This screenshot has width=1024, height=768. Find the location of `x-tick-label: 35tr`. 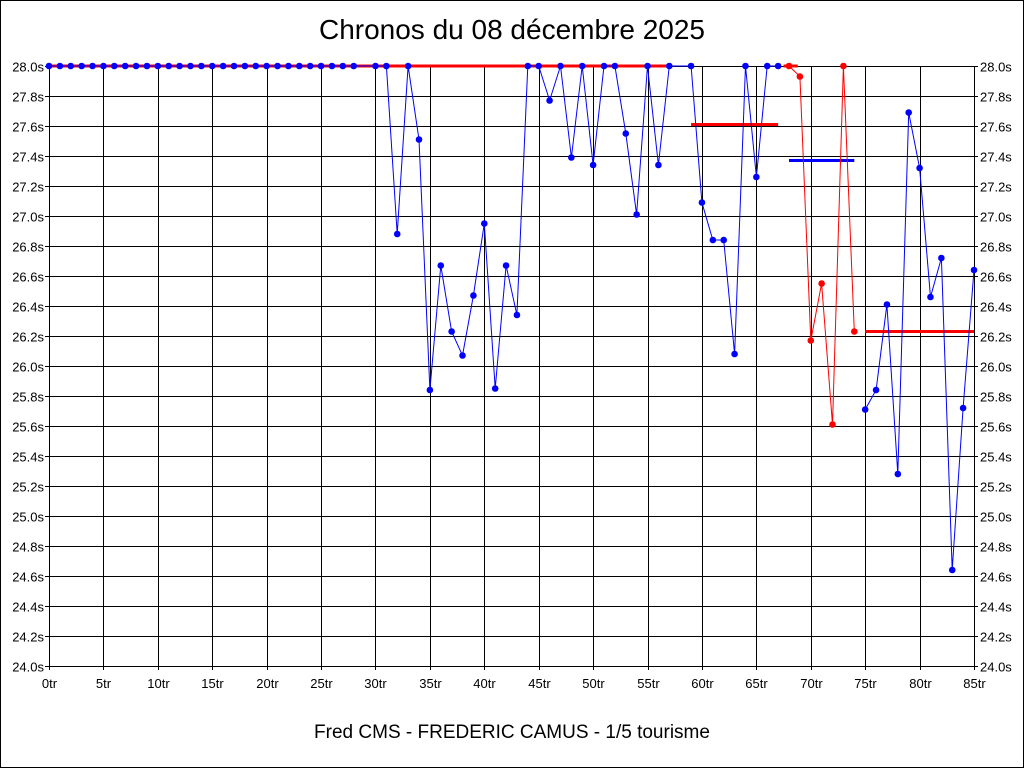

x-tick-label: 35tr is located at coordinates (430, 683).